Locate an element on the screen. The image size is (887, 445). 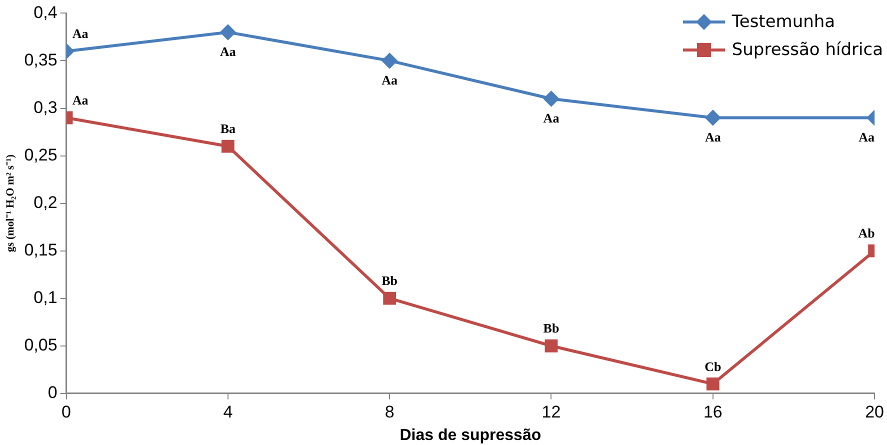
x-axis-title: Dias de supressão is located at coordinates (471, 435).